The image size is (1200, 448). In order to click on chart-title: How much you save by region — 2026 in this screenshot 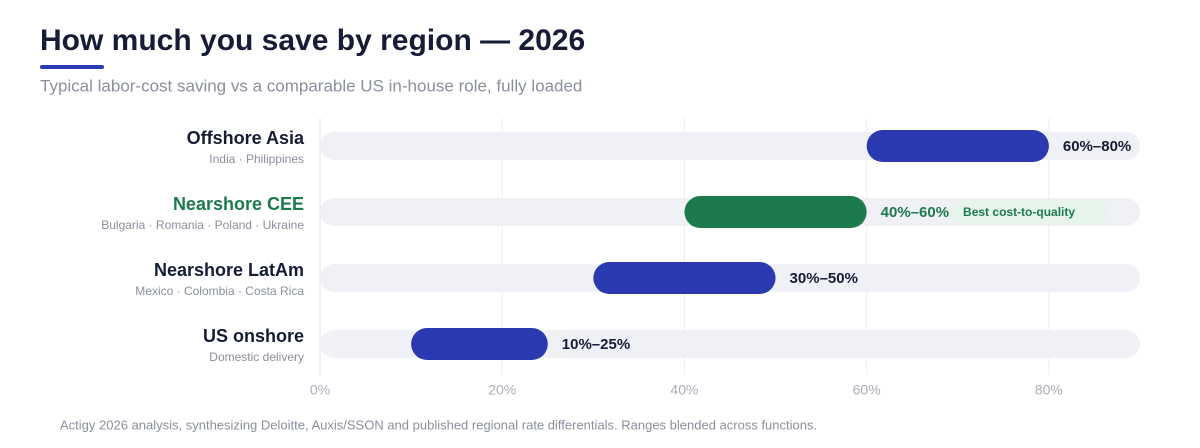, I will do `click(312, 40)`.